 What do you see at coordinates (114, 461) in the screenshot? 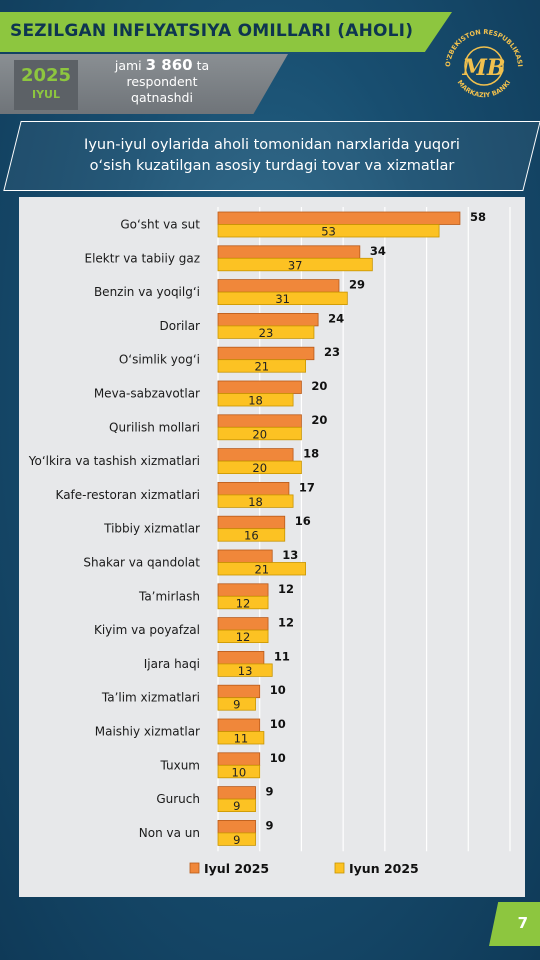
I see `category-label: Yo‘lkira va tashish xizmatlari` at bounding box center [114, 461].